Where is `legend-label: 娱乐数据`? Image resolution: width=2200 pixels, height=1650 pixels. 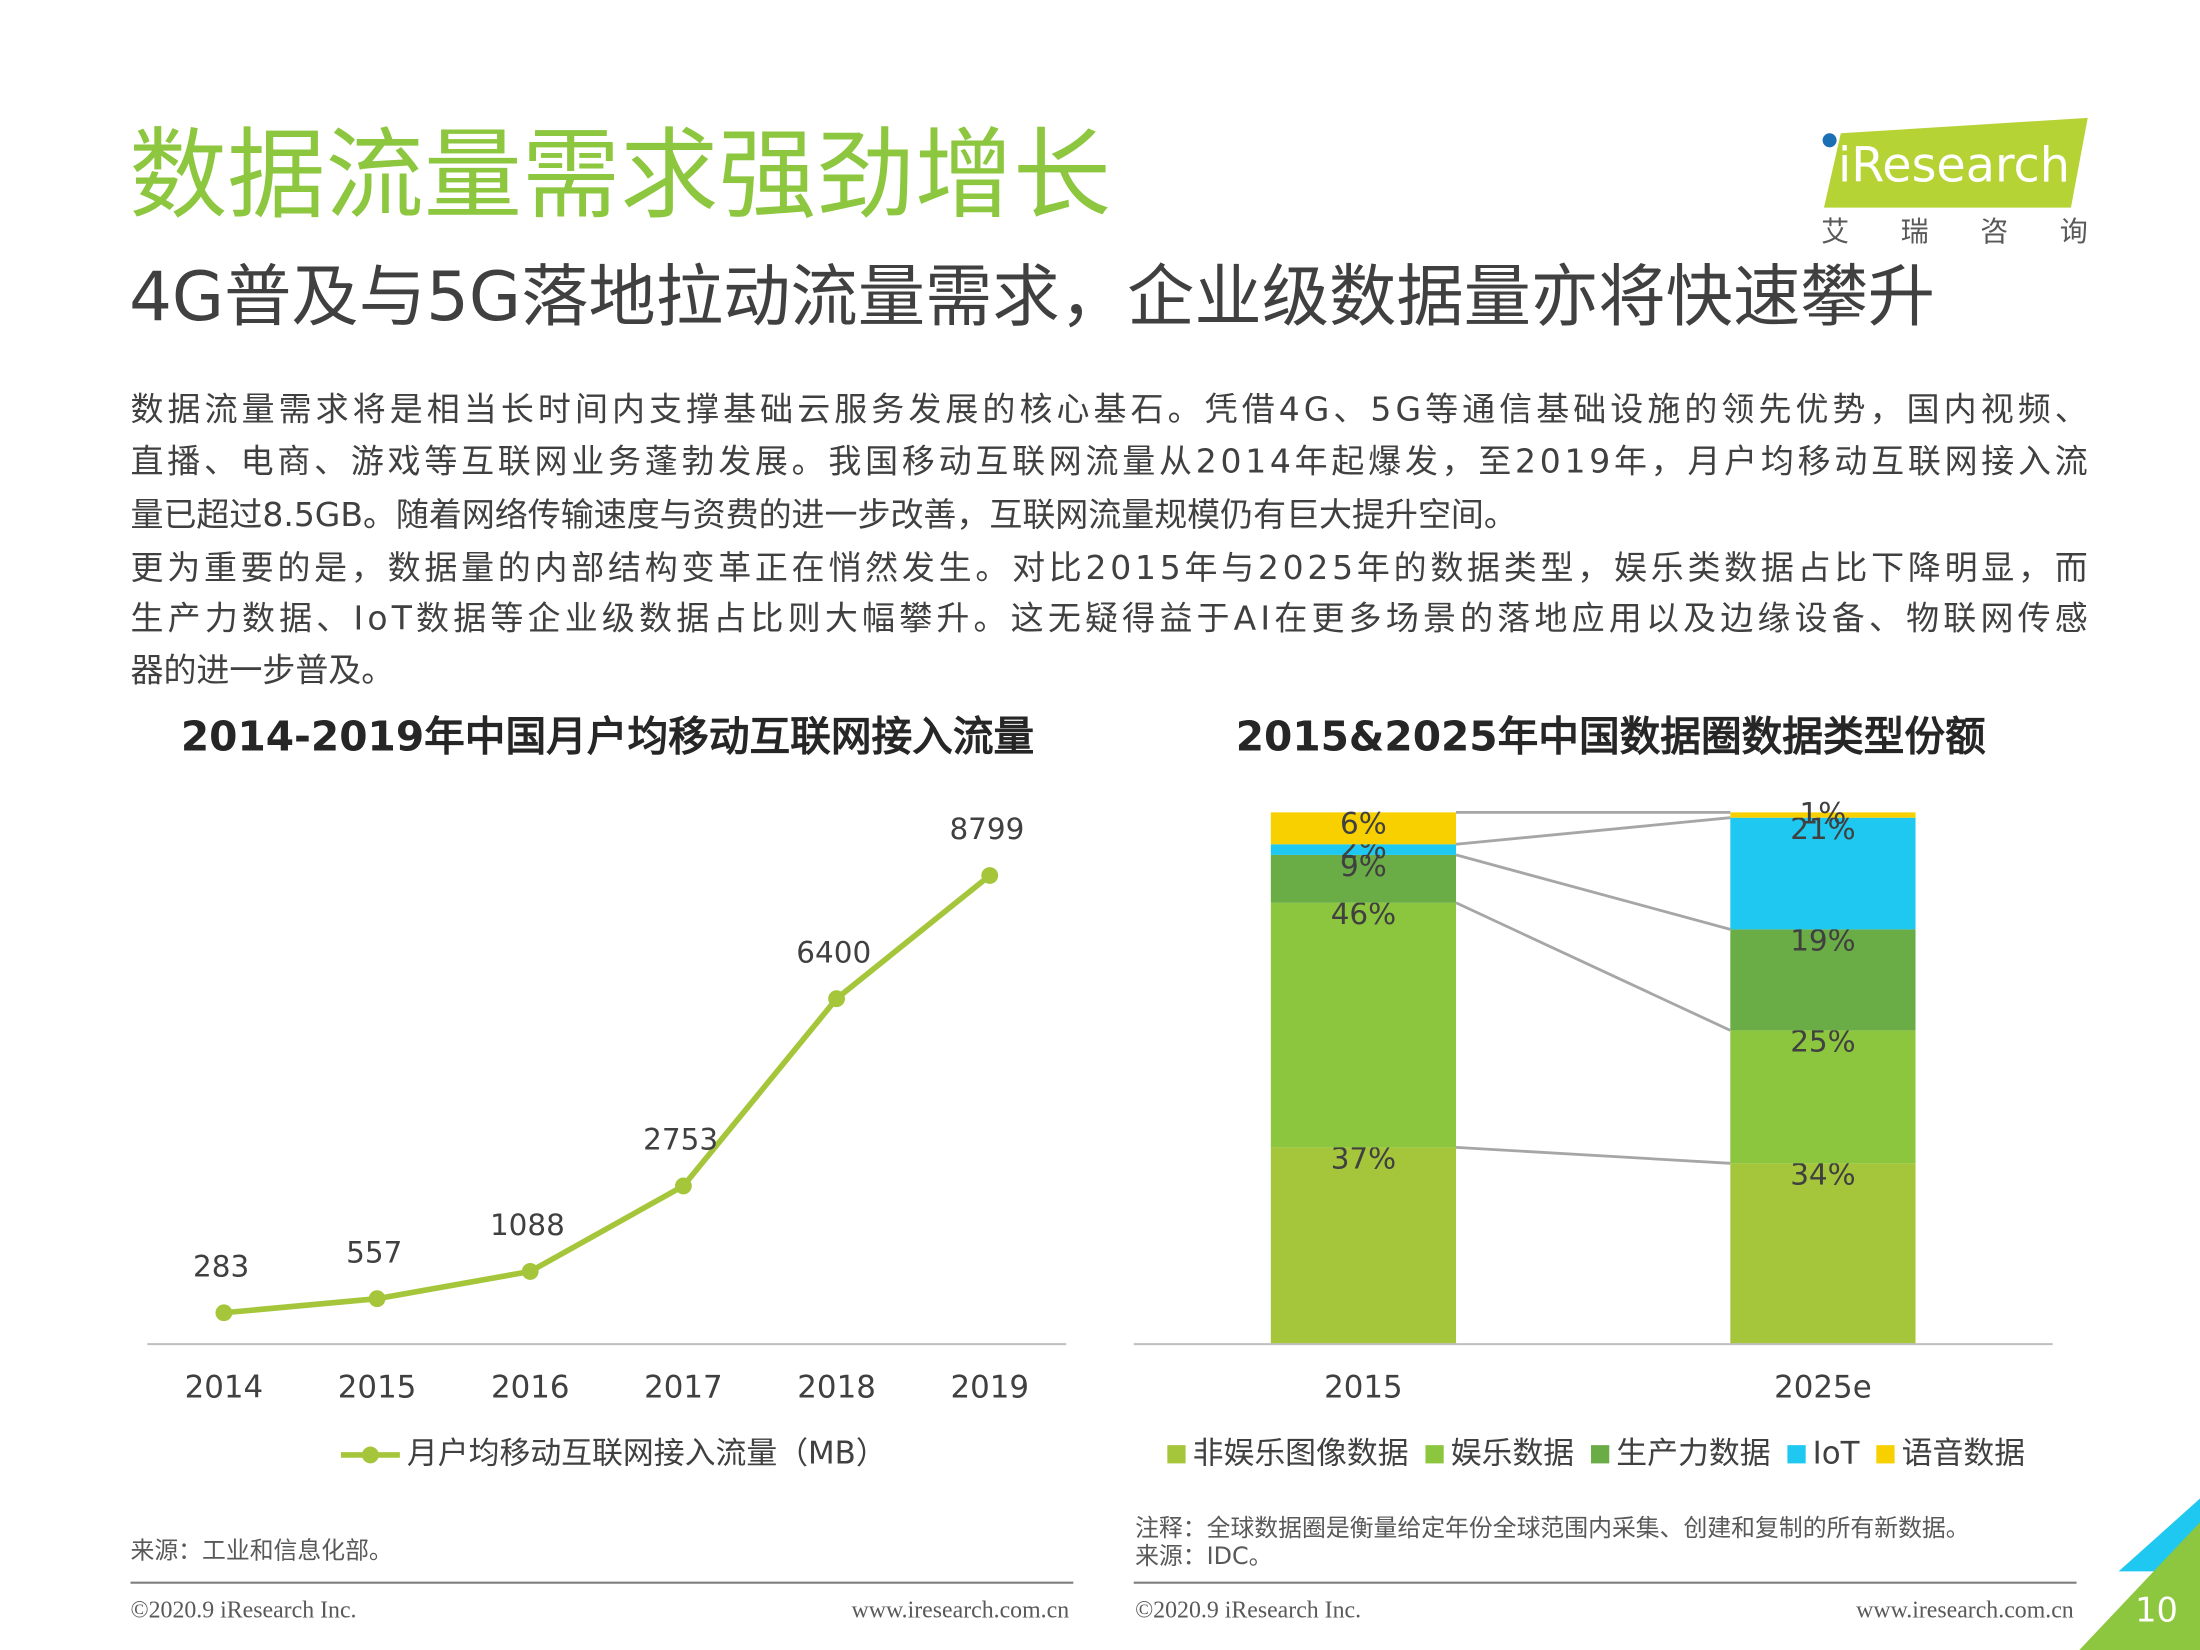 legend-label: 娱乐数据 is located at coordinates (1512, 1453).